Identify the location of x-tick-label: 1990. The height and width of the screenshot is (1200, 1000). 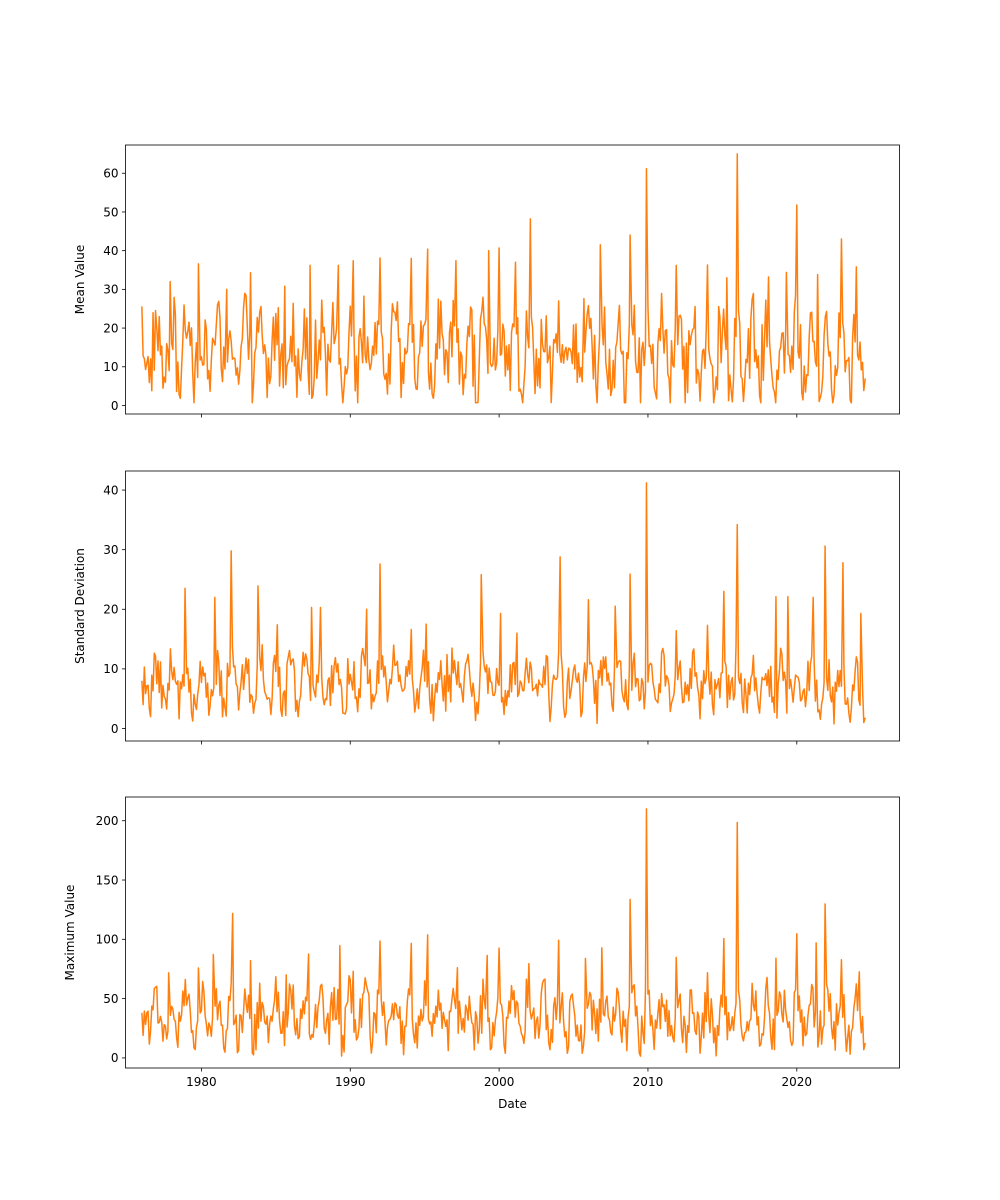
(350, 1082).